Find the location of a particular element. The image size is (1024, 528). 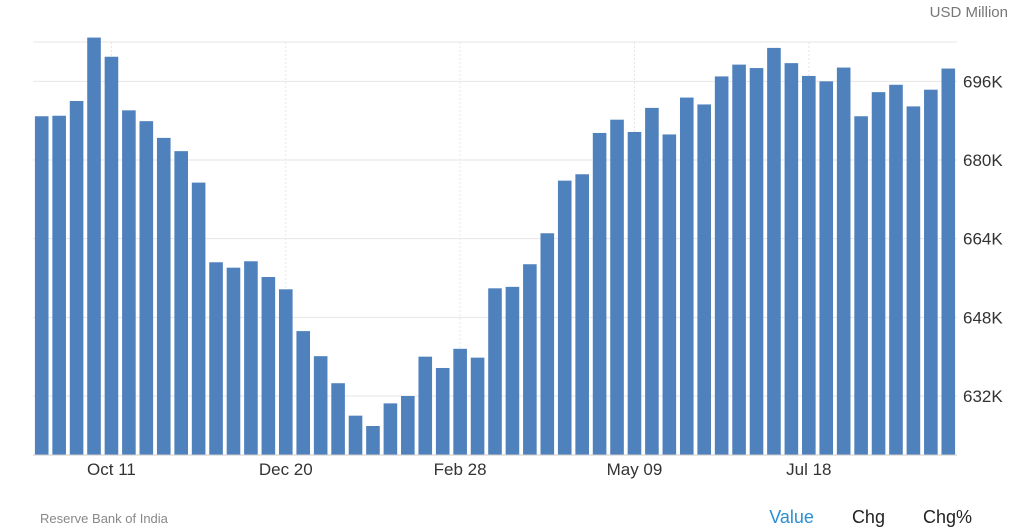

unit-label: USD Million is located at coordinates (968, 12).